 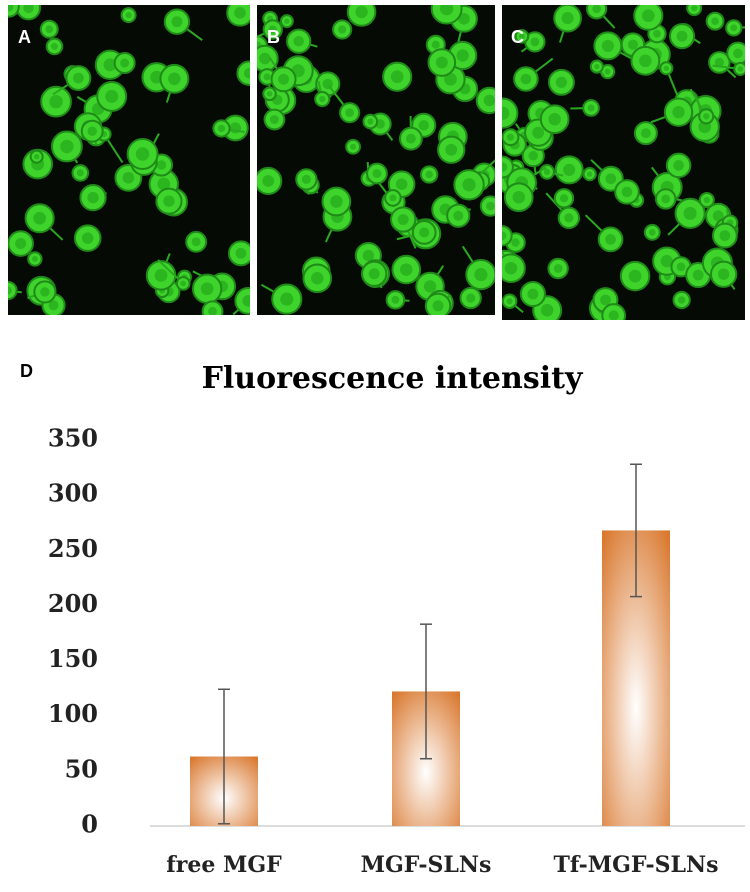 I want to click on x-tick-label: Tf-MGF-SLNs, so click(x=636, y=865).